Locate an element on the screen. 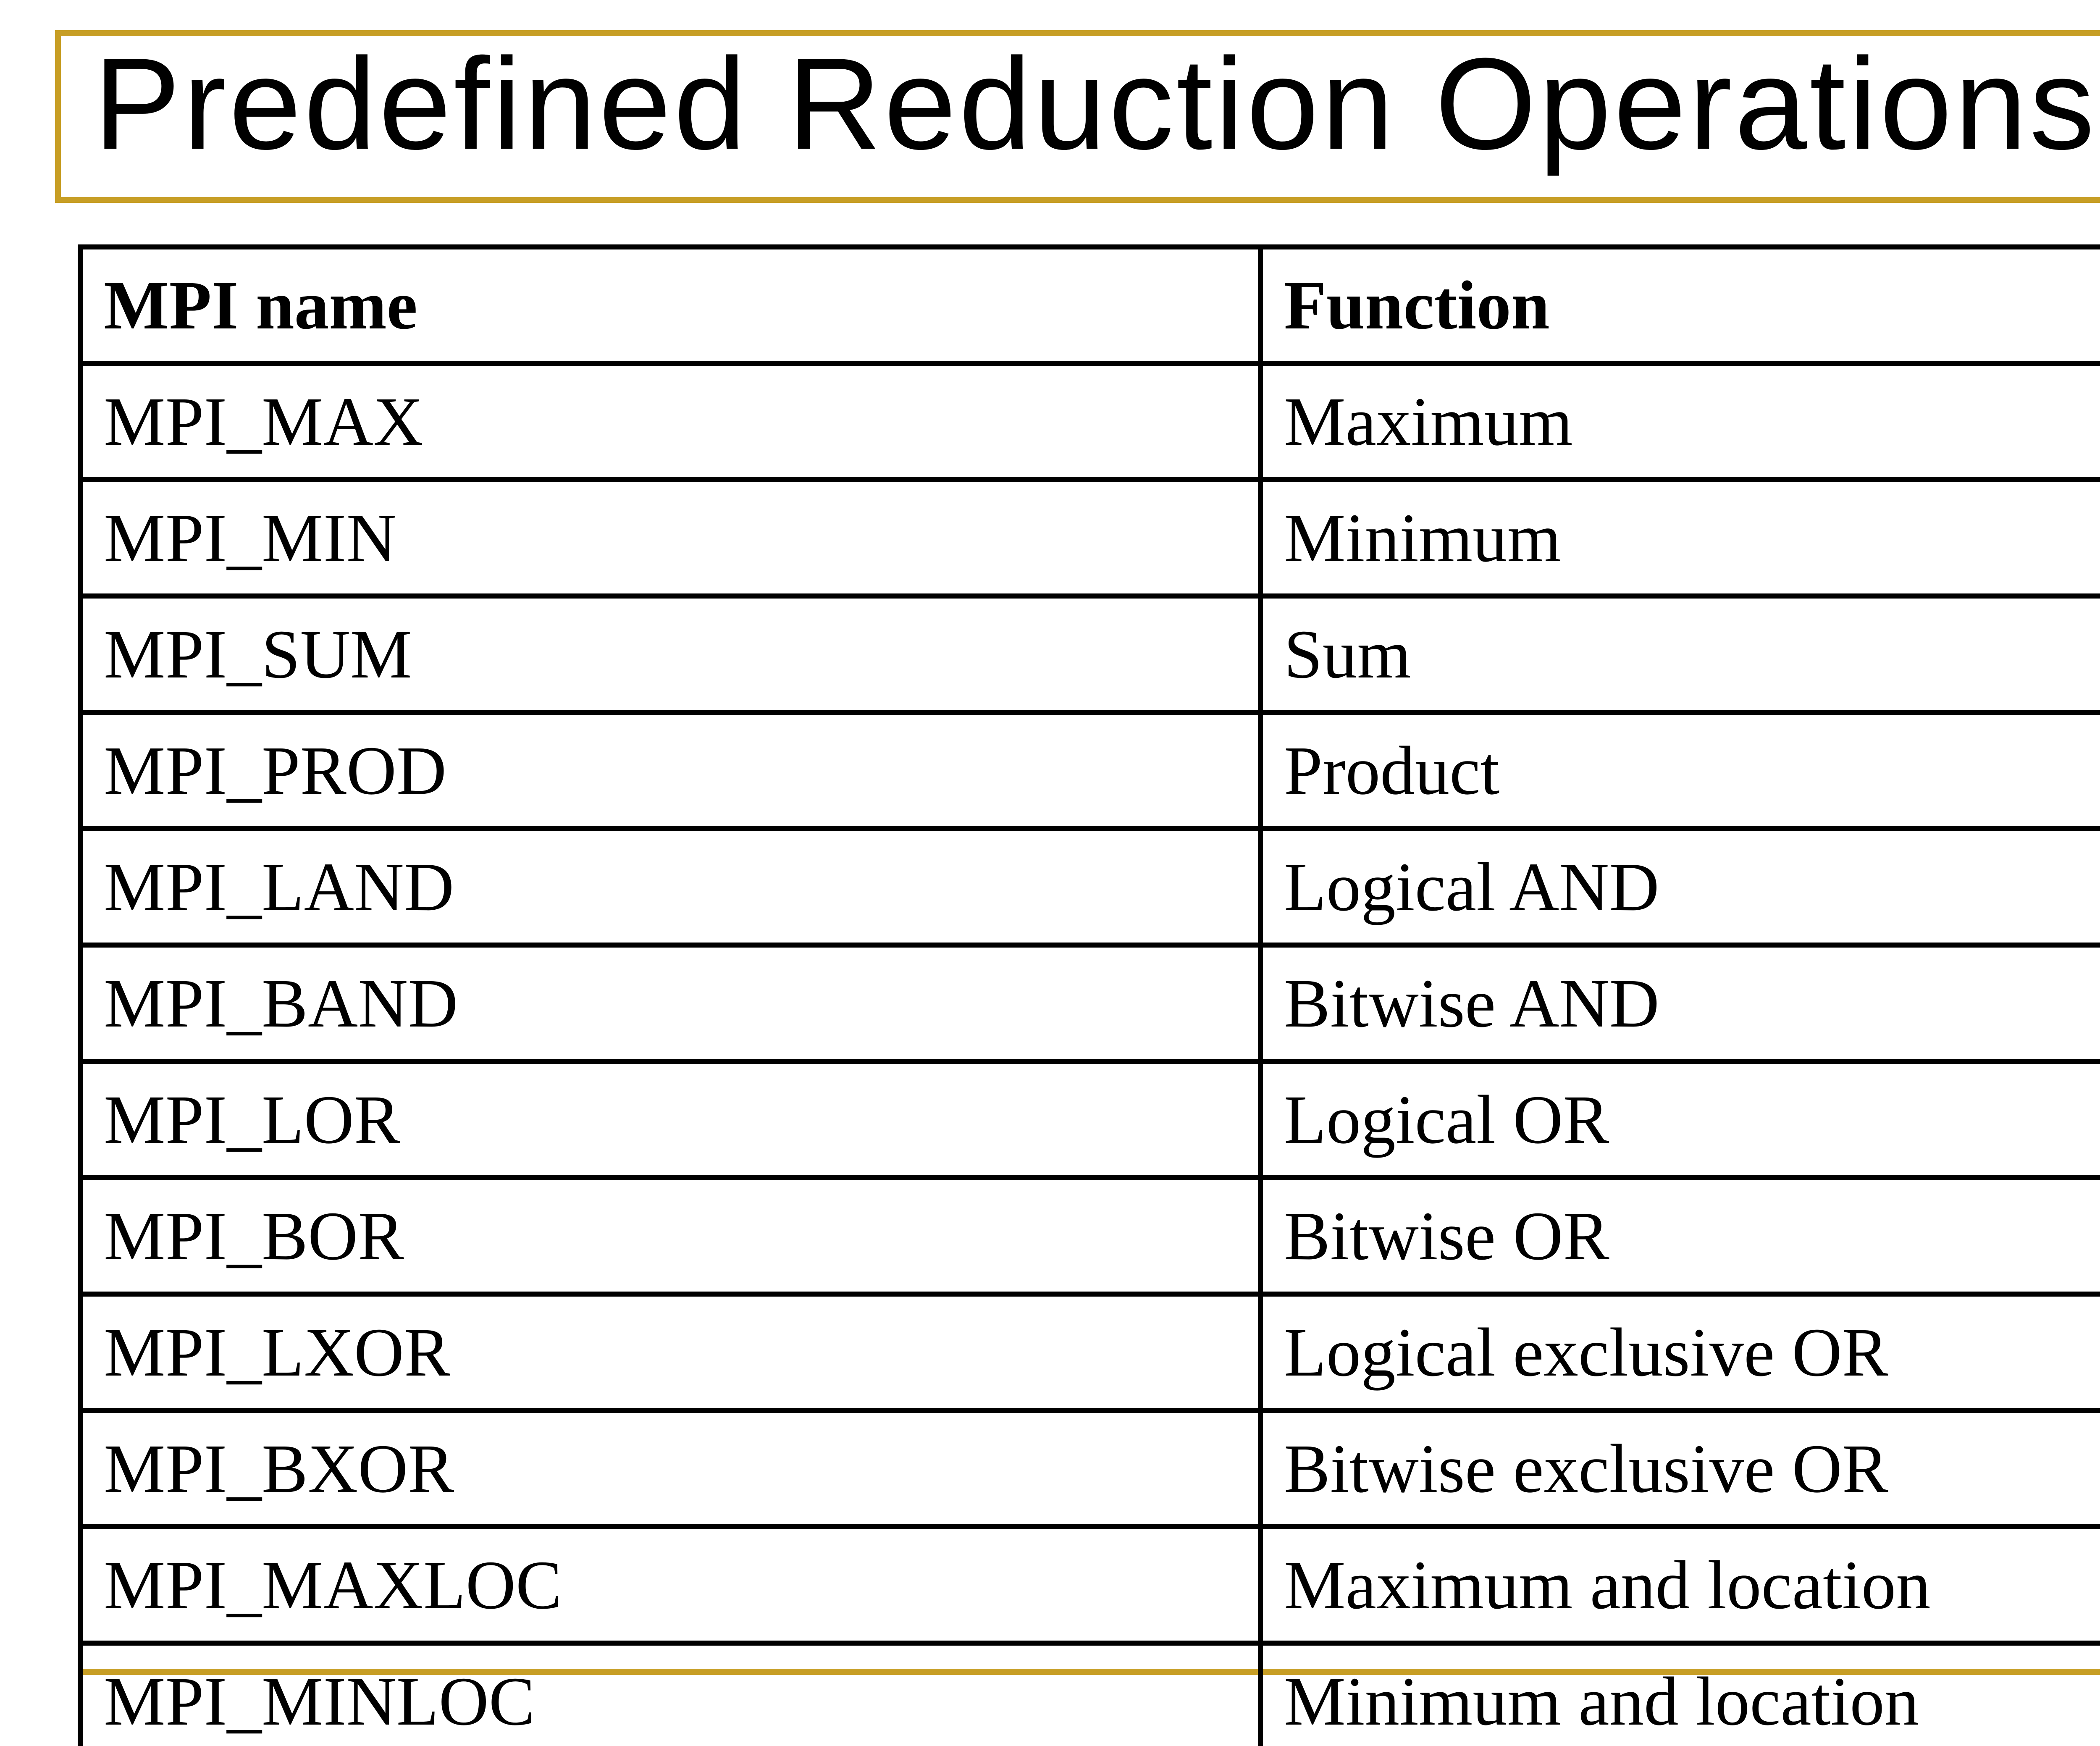 The height and width of the screenshot is (1746, 2100). mpi-name-cell: MPI_BAND is located at coordinates (670, 1003).